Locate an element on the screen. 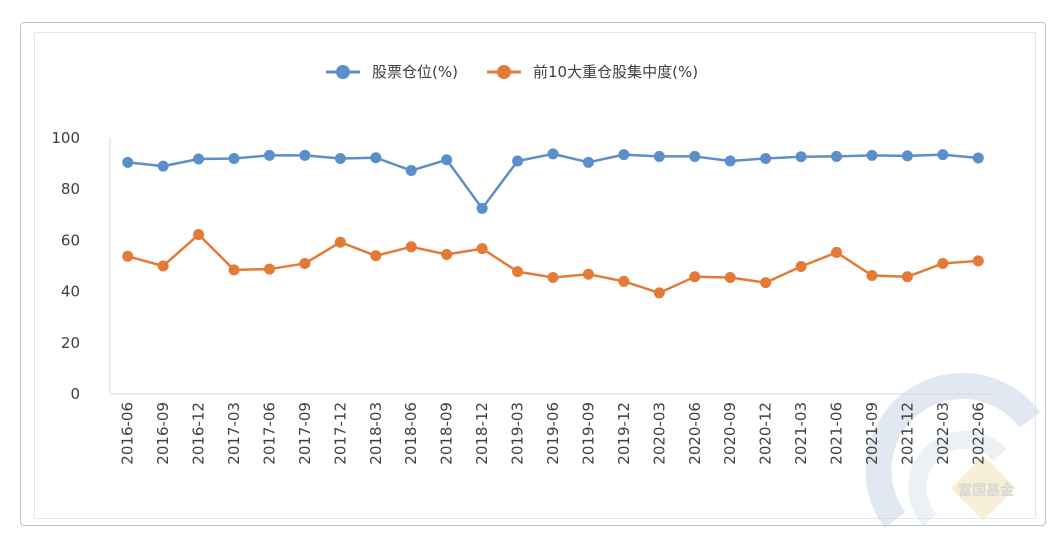  y-tick-label: 20 is located at coordinates (70, 343).